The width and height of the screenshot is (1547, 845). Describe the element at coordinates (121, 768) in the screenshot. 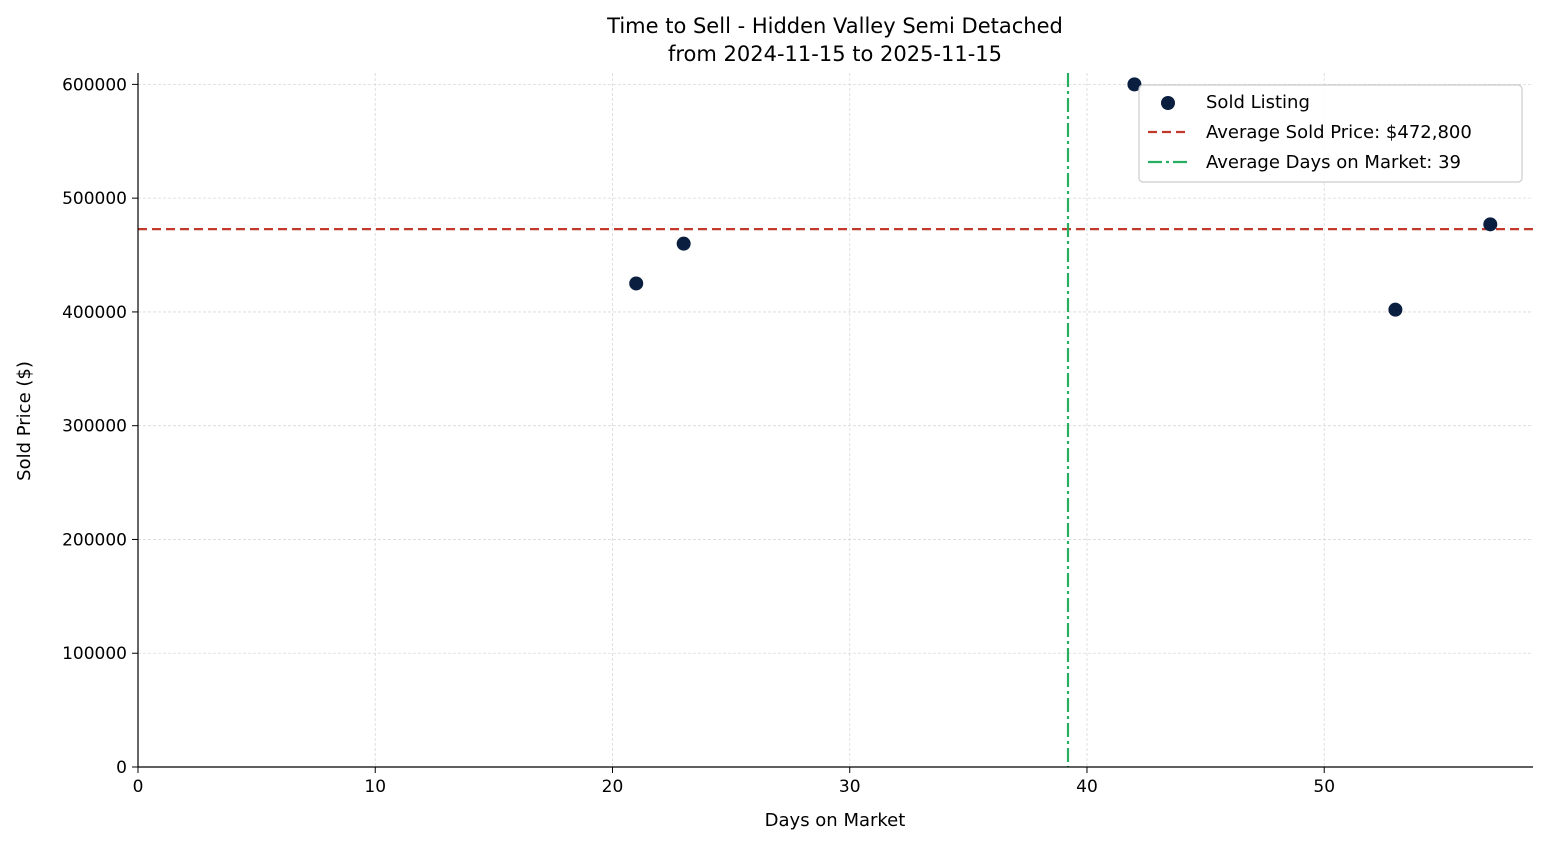

I see `y-tick-label: 0` at that location.